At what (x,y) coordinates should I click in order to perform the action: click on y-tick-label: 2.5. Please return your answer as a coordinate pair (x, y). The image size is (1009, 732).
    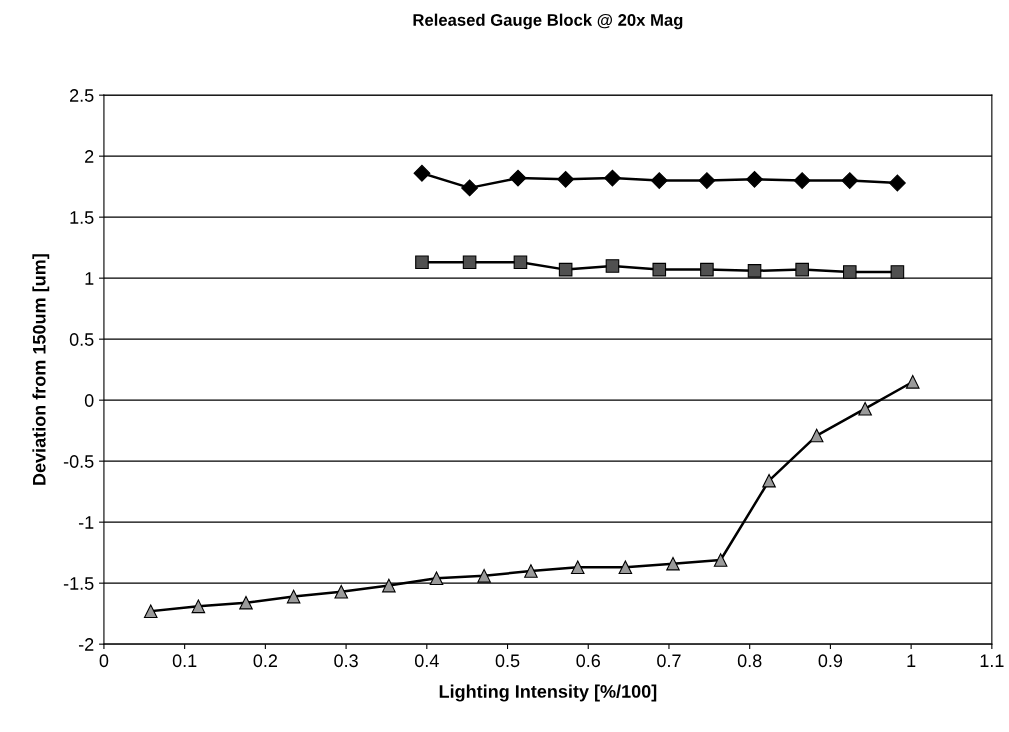
    Looking at the image, I should click on (82, 95).